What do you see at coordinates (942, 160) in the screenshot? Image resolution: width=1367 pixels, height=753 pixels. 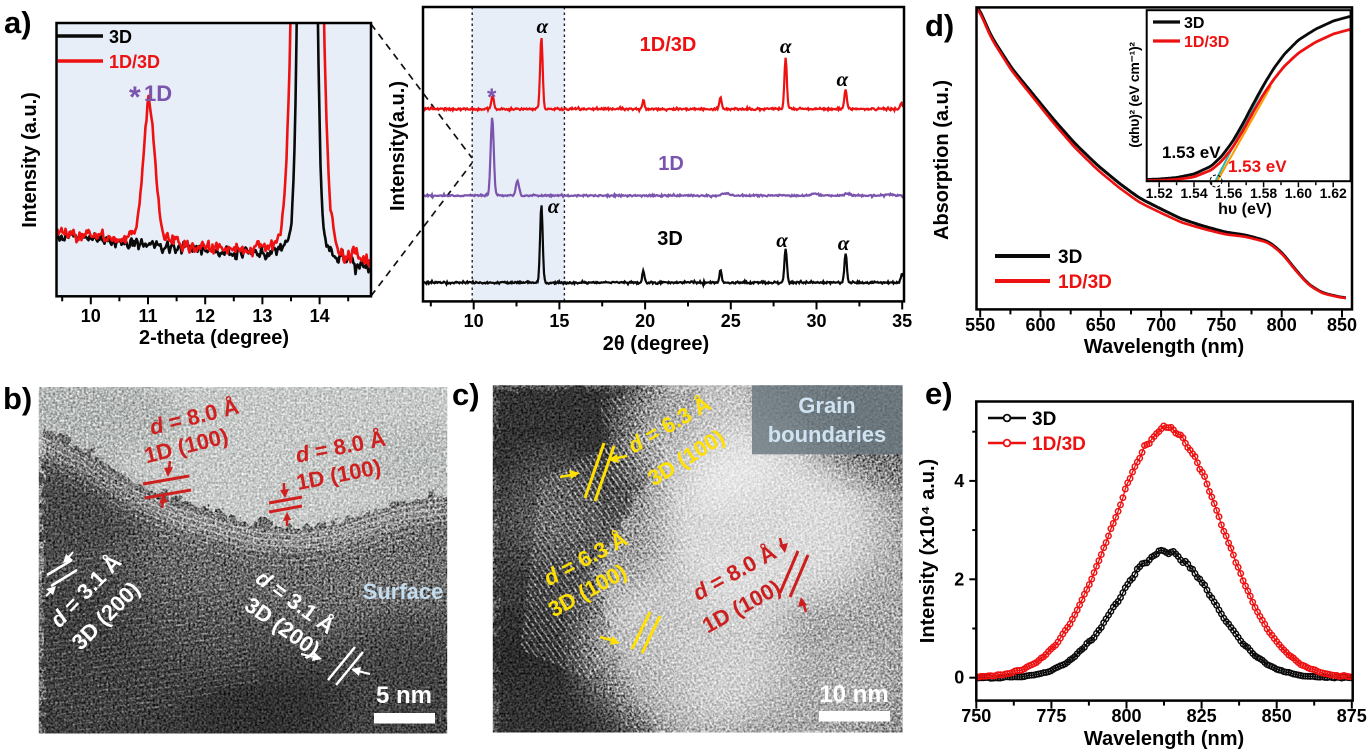 I see `svg-text: Absorption (a.u.)` at bounding box center [942, 160].